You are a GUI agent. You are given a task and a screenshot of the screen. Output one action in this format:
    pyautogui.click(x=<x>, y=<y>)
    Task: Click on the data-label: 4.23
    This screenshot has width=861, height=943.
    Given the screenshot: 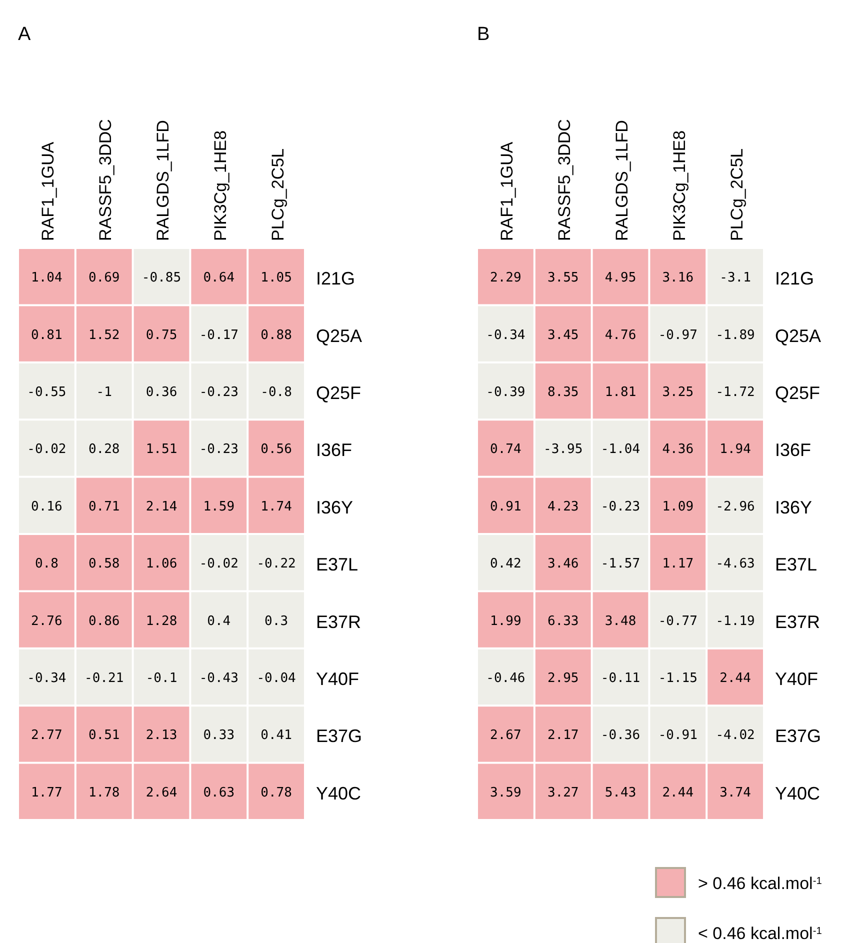 What is the action you would take?
    pyautogui.click(x=563, y=506)
    